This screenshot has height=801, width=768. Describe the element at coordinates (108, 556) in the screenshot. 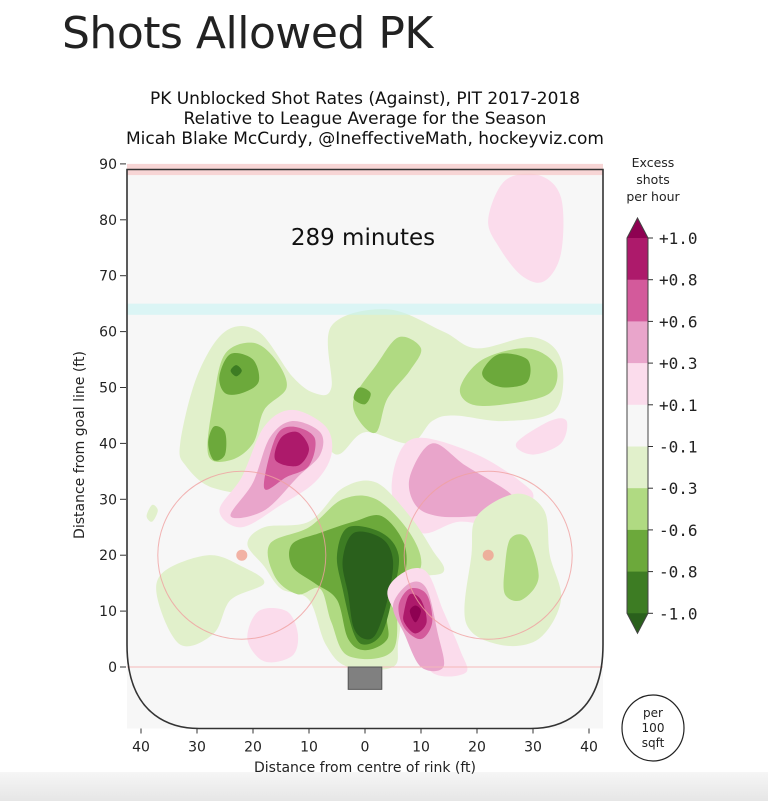

I see `y-tick-label: 20` at that location.